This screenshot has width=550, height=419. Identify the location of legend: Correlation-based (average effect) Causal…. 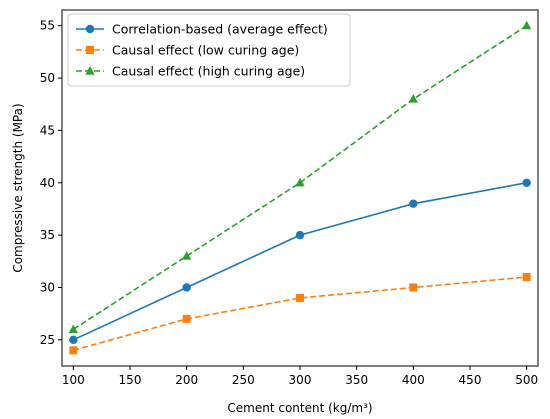
(209, 50).